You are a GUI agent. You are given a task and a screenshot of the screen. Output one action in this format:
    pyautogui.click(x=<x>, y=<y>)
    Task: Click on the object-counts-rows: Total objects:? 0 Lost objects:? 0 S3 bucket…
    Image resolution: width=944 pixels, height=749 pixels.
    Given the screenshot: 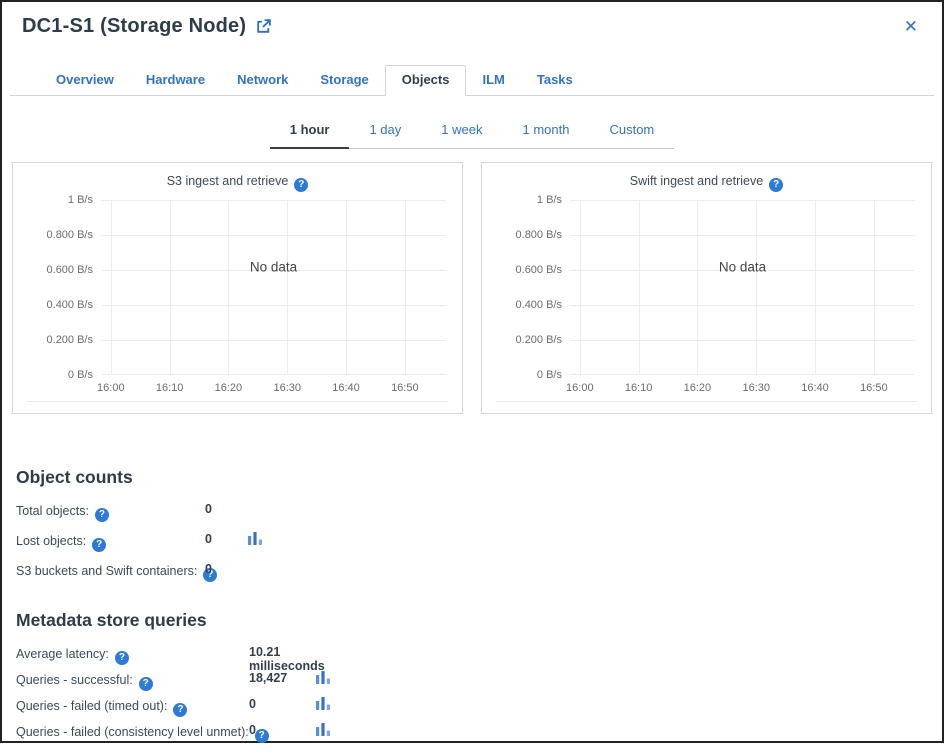 What is the action you would take?
    pyautogui.click(x=139, y=547)
    